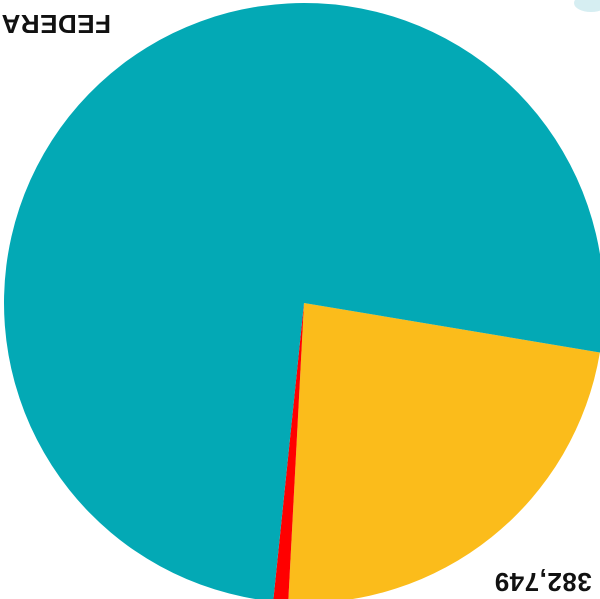  I want to click on label-value: 382,749, so click(542, 582).